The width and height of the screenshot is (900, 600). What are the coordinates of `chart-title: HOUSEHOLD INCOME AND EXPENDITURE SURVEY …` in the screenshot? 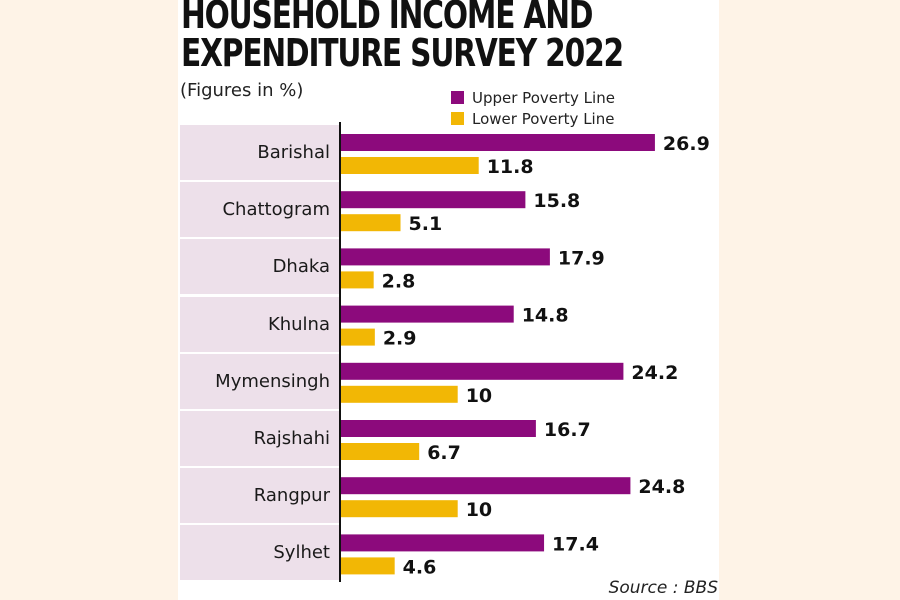 It's located at (402, 37).